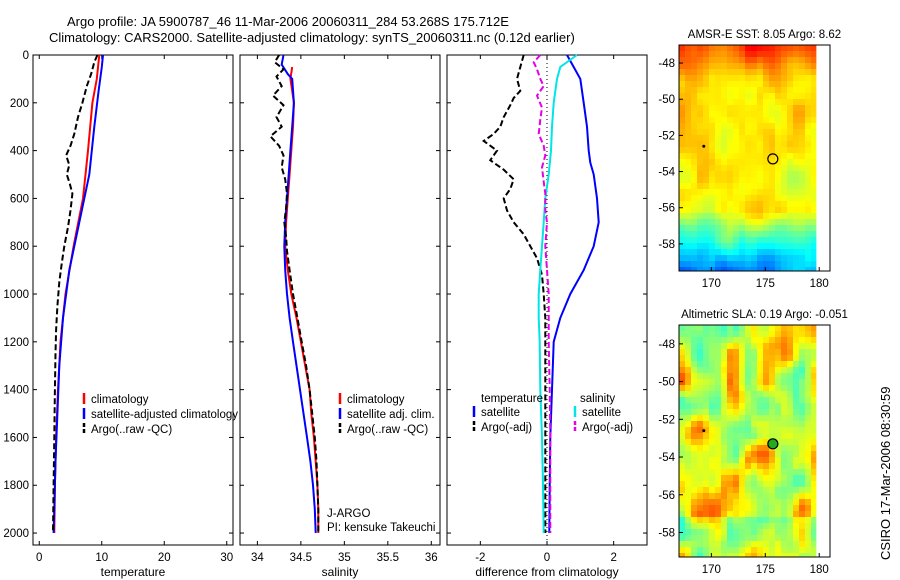 This screenshot has width=900, height=580. I want to click on sla-map-title: Altimetric SLA: 0.19 Argo: -0.051, so click(764, 315).